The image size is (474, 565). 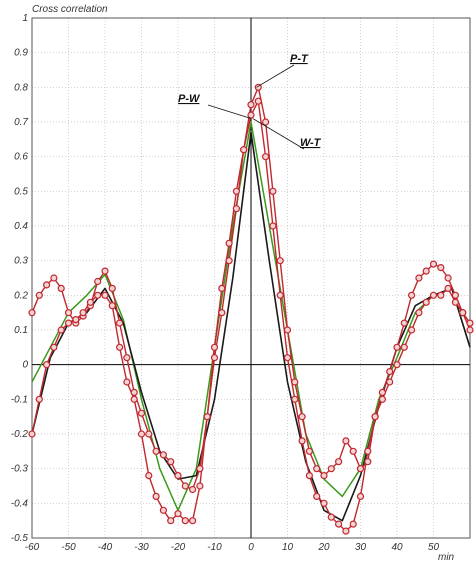 What do you see at coordinates (20, 434) in the screenshot?
I see `y-tick-label: -0.2` at bounding box center [20, 434].